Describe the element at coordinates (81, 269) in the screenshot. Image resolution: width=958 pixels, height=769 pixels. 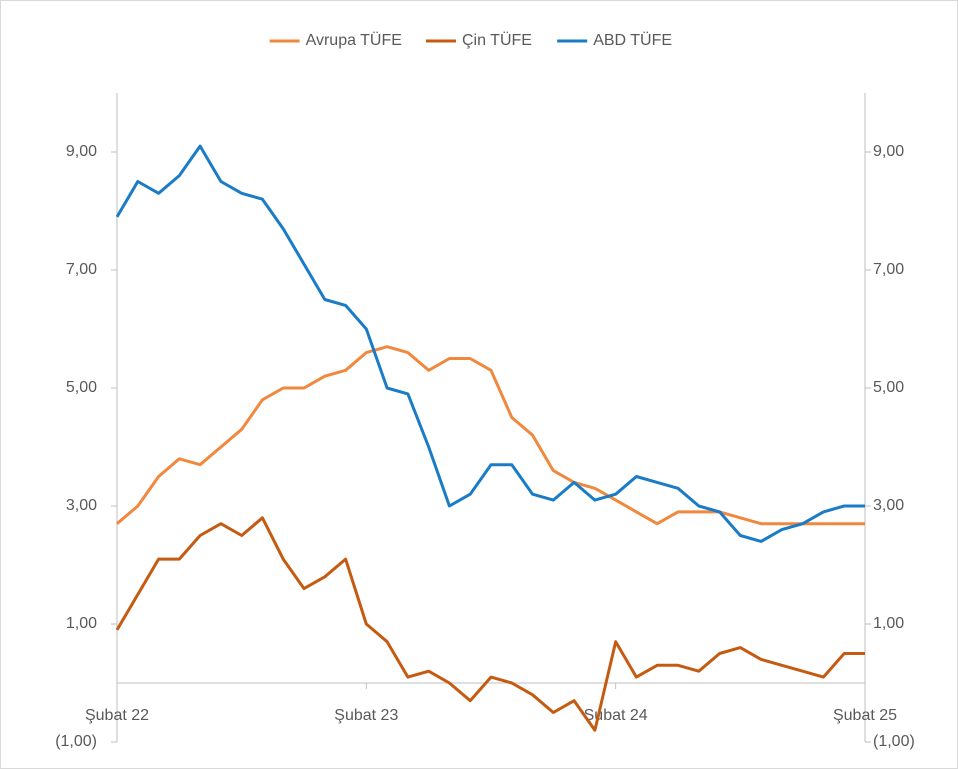
I see `y-tick-label: 7,00` at that location.